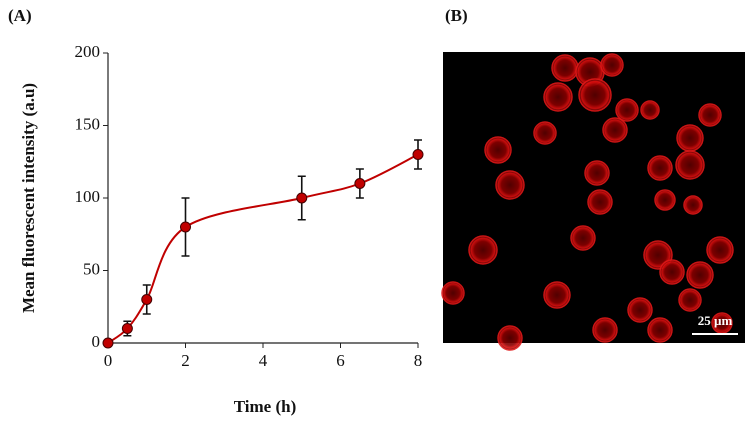 This screenshot has width=750, height=424. I want to click on y-tick-label: 150, so click(88, 123).